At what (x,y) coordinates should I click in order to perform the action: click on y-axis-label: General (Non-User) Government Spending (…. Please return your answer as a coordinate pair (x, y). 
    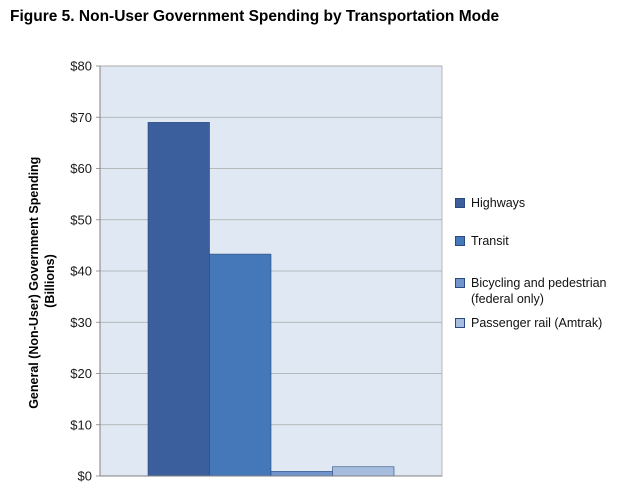
    Looking at the image, I should click on (42, 281).